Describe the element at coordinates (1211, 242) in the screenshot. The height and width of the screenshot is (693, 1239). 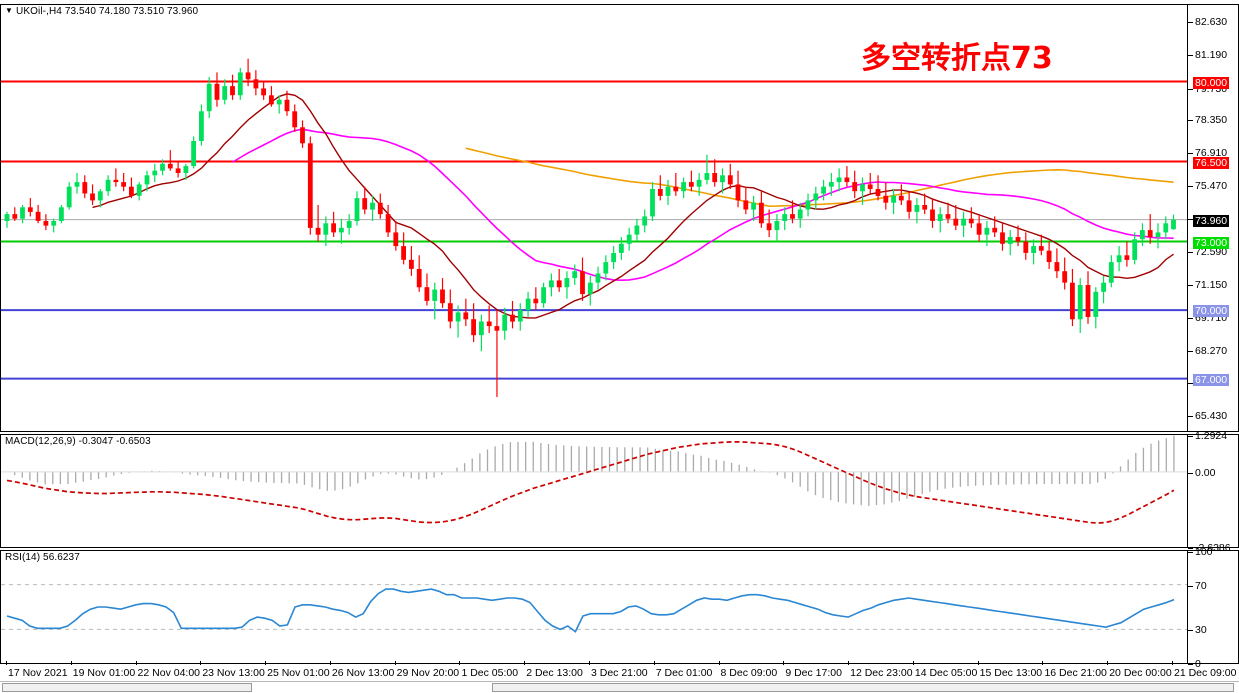
I see `price-badge: 73.000` at that location.